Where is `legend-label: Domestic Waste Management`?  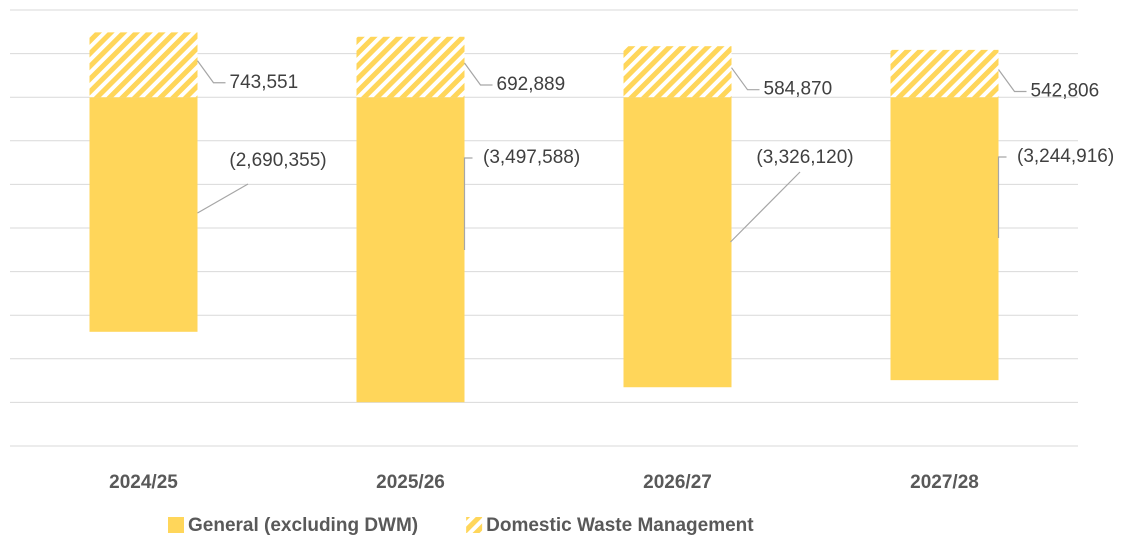 legend-label: Domestic Waste Management is located at coordinates (620, 525).